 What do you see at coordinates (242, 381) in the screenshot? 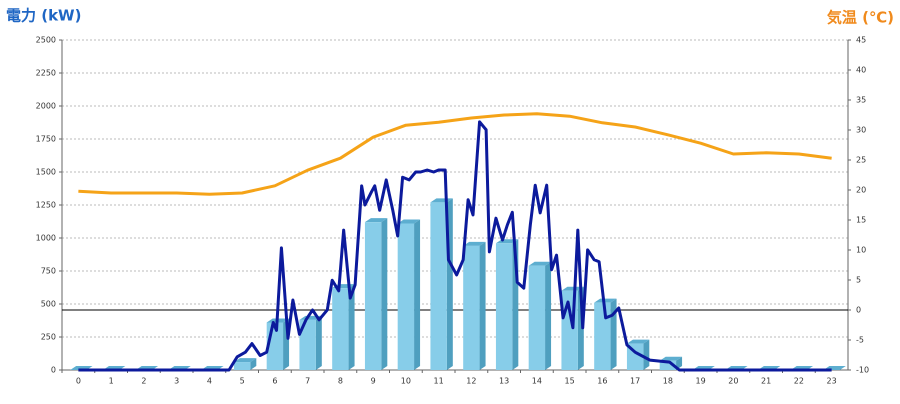
I see `x-tick-label: 5` at bounding box center [242, 381].